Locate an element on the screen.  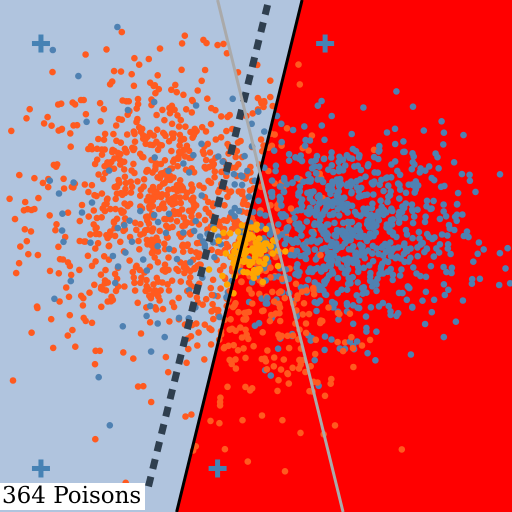
plus-marker-bar-v is located at coordinates (40, 468).